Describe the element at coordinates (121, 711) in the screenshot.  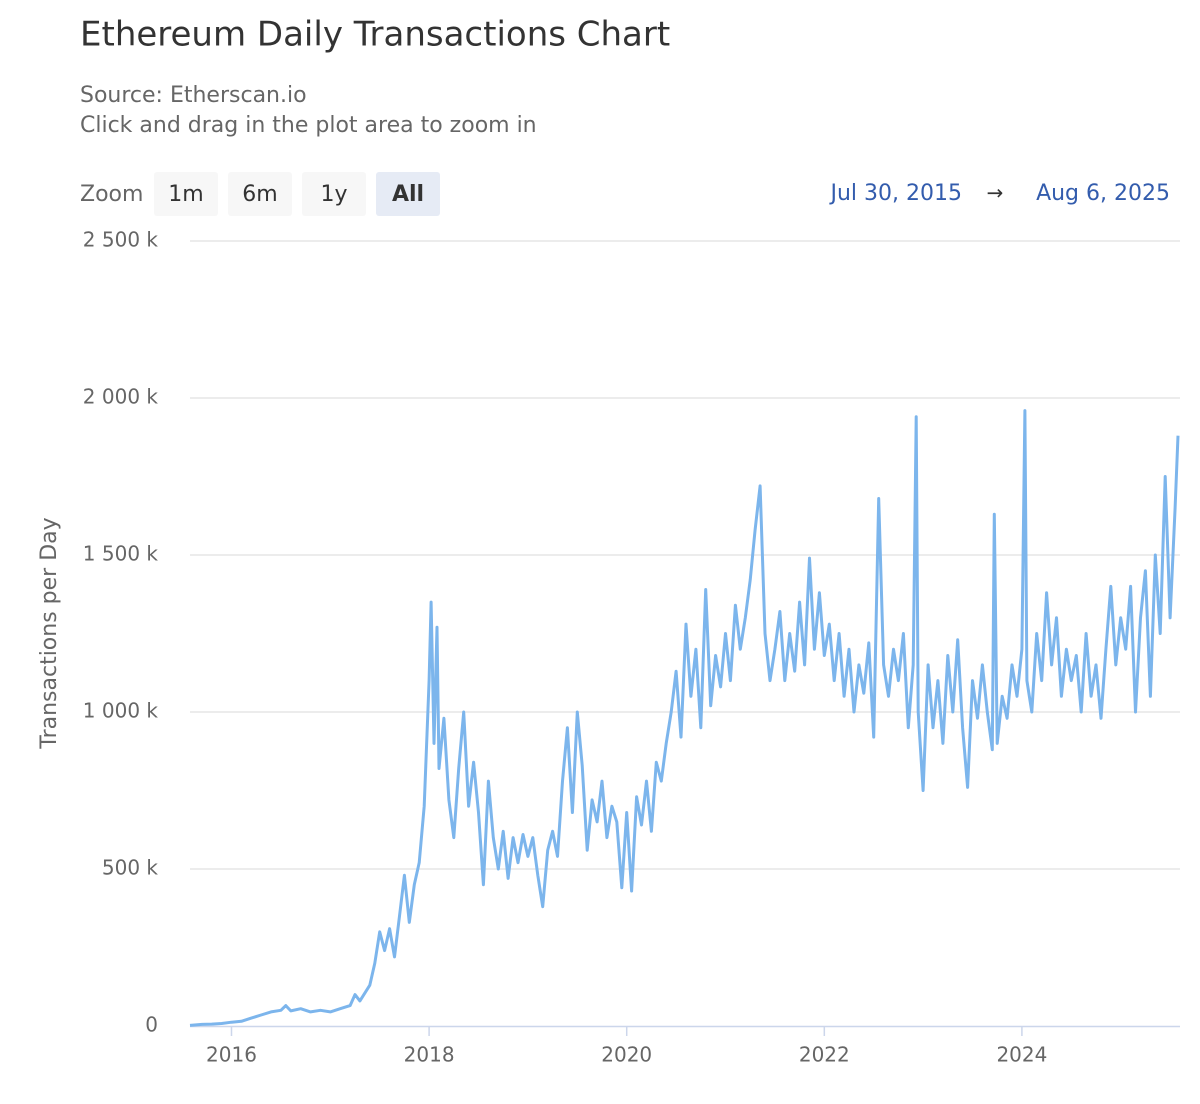
I see `y-tick-label: 1 000 k` at that location.